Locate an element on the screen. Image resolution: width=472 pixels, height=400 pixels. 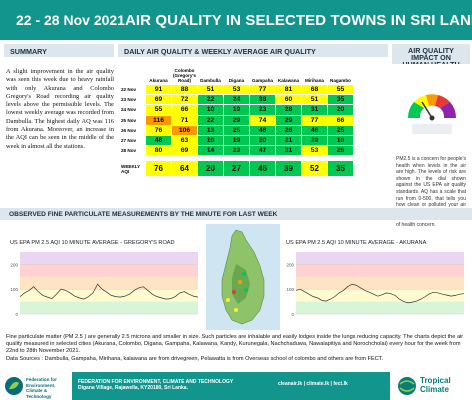
aqi-cell: 76 is located at coordinates (158, 130).